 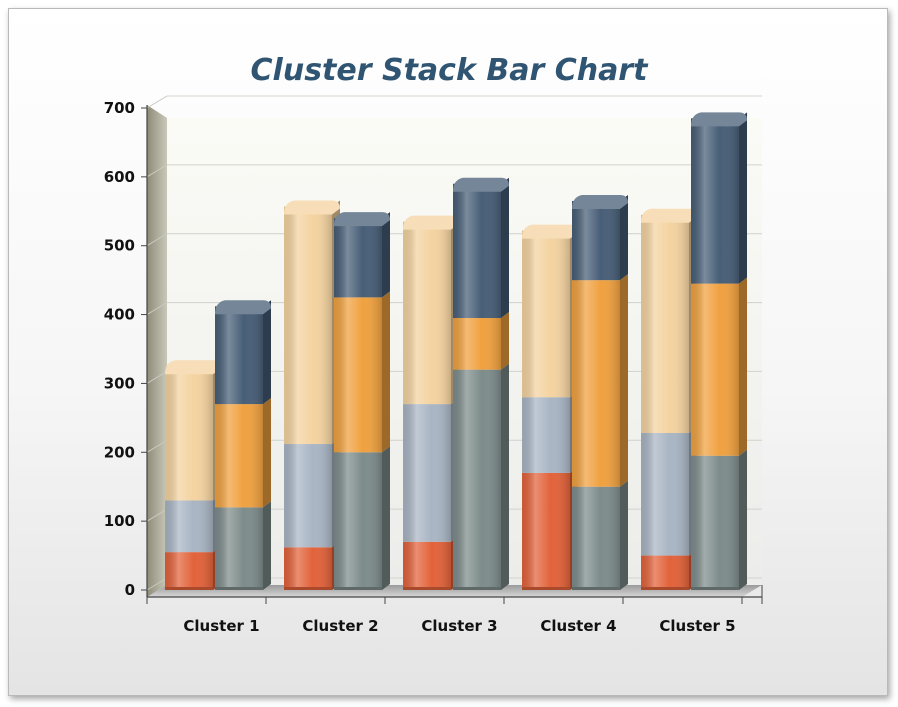 What do you see at coordinates (697, 626) in the screenshot?
I see `x-category-label: Cluster 5` at bounding box center [697, 626].